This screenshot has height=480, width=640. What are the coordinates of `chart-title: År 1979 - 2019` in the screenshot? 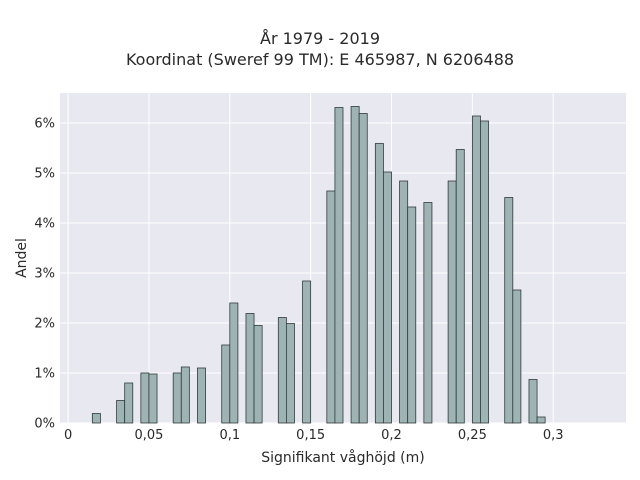 It's located at (320, 38).